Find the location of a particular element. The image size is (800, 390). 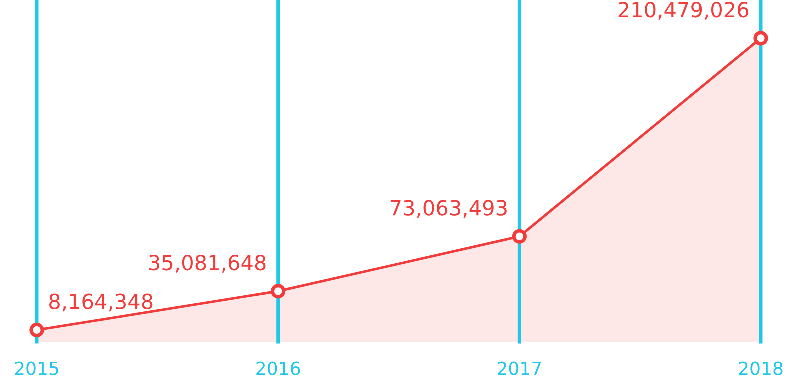

x-tick-label: 2017 is located at coordinates (520, 369).